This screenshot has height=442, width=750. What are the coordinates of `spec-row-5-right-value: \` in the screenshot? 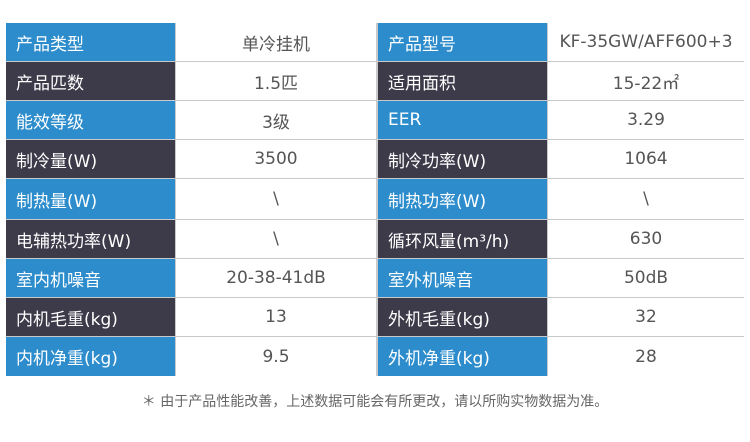 It's located at (646, 199).